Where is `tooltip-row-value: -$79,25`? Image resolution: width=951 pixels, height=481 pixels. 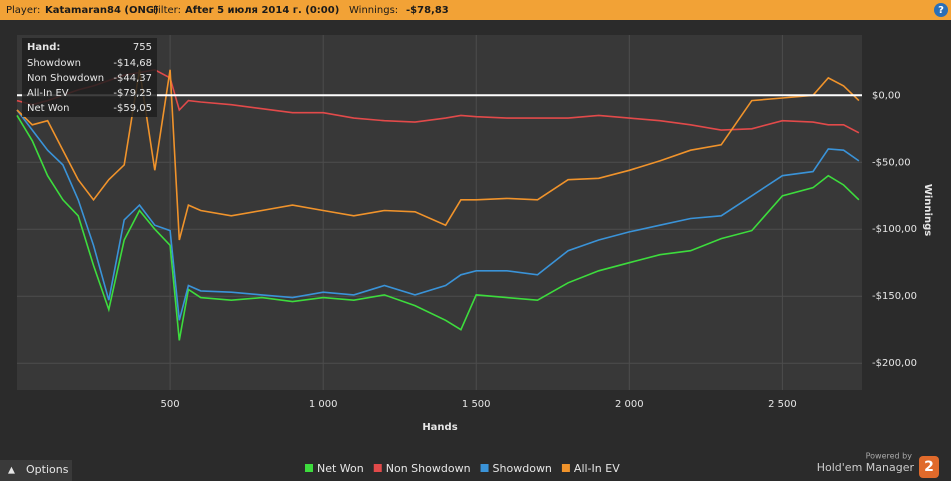
tooltip-row-value: -$79,25 is located at coordinates (132, 93).